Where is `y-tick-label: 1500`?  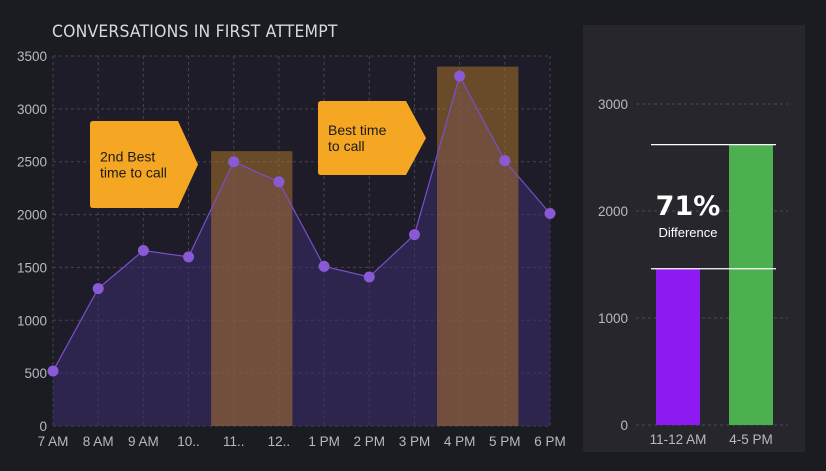 y-tick-label: 1500 is located at coordinates (32, 267).